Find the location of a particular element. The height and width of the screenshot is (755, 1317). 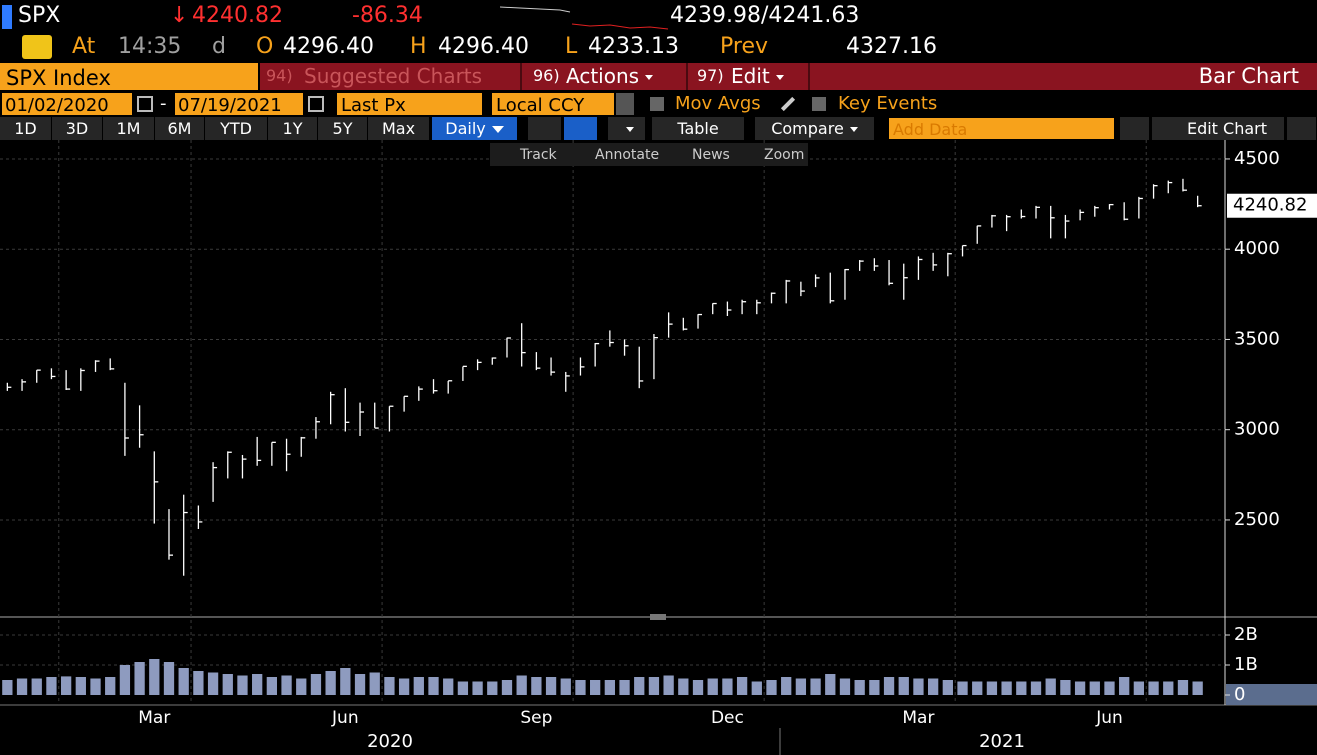

menu-number: 96) is located at coordinates (546, 75).